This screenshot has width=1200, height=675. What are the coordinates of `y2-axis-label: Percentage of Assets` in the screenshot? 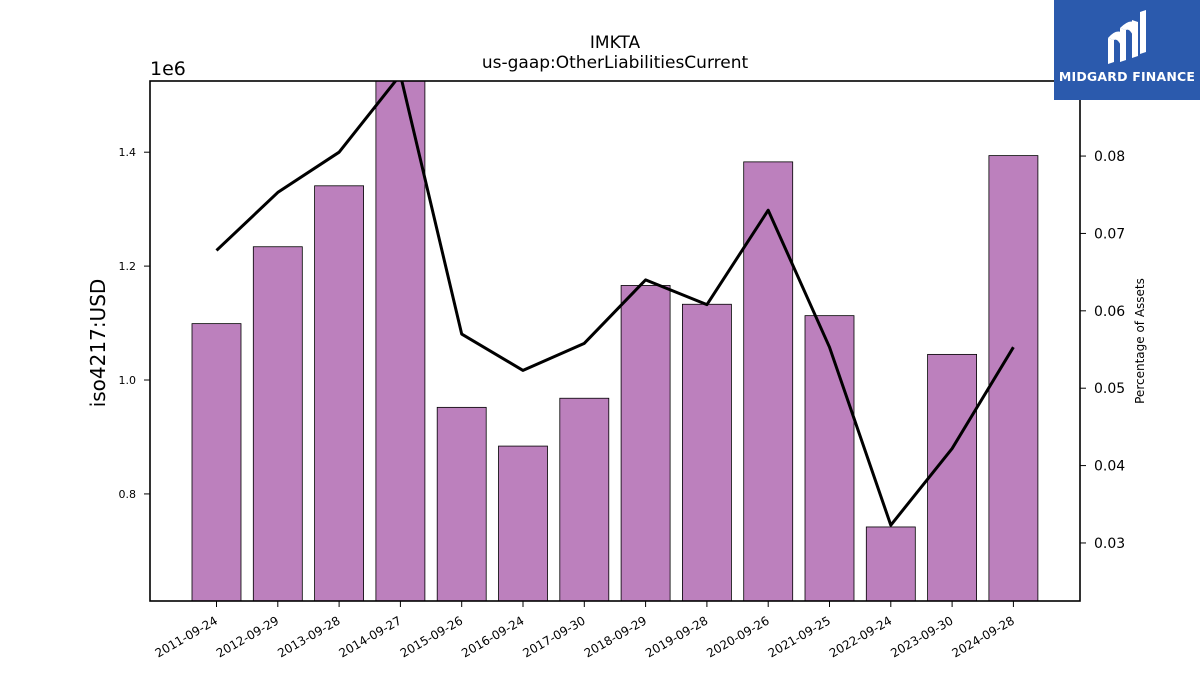 It's located at (1140, 341).